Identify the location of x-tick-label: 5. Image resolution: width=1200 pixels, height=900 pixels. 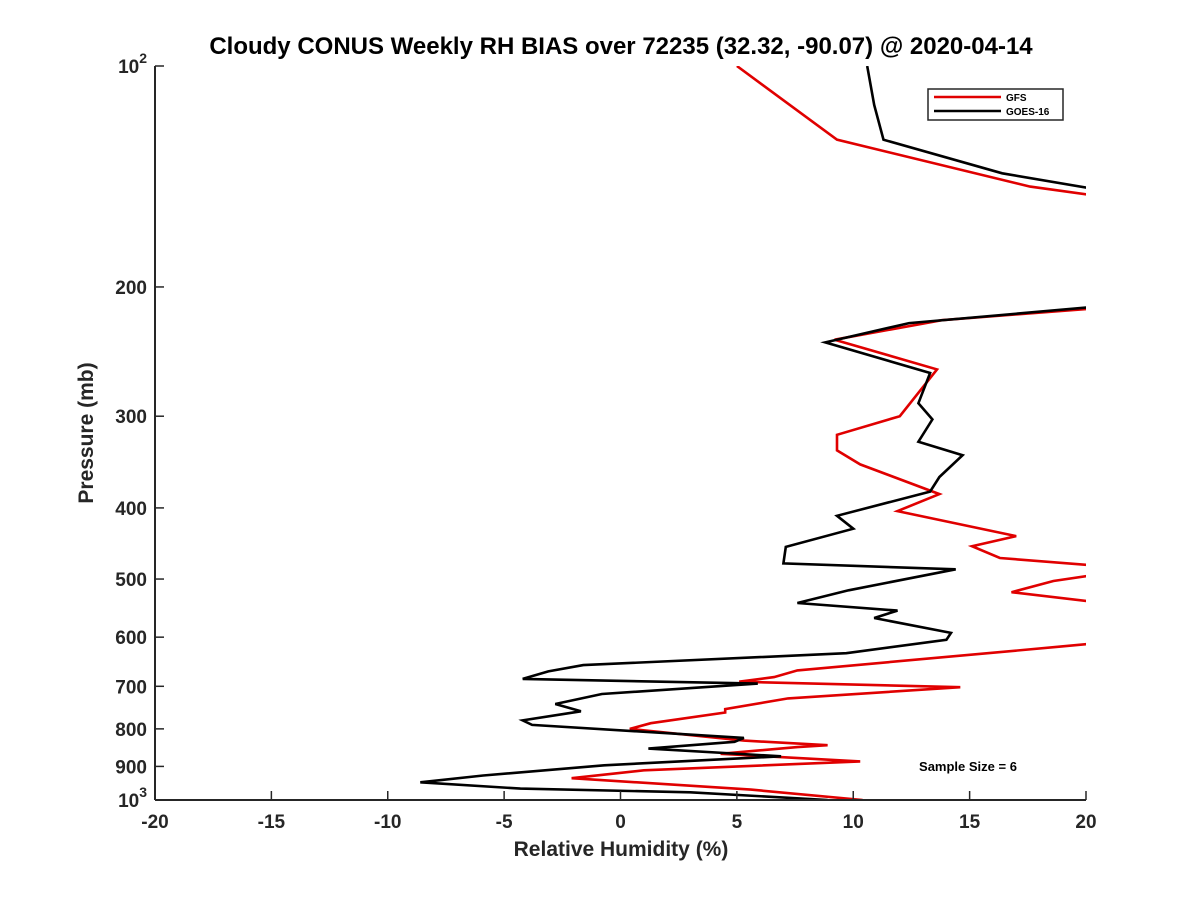
(737, 822).